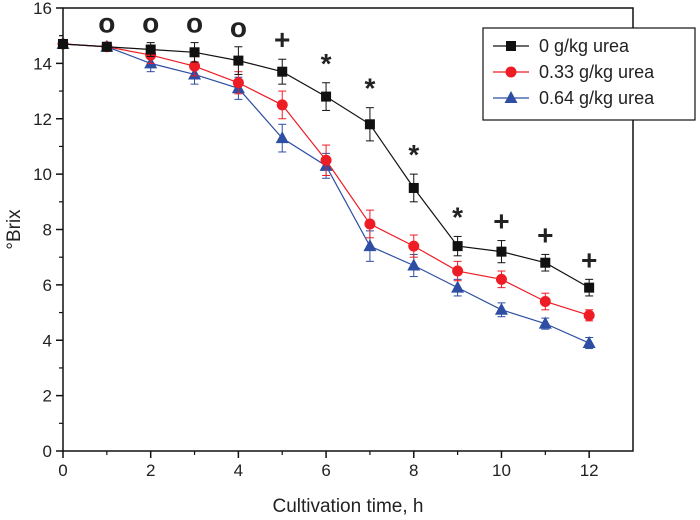 The height and width of the screenshot is (520, 700). I want to click on legend-label: 0.33 g/kg urea, so click(597, 72).